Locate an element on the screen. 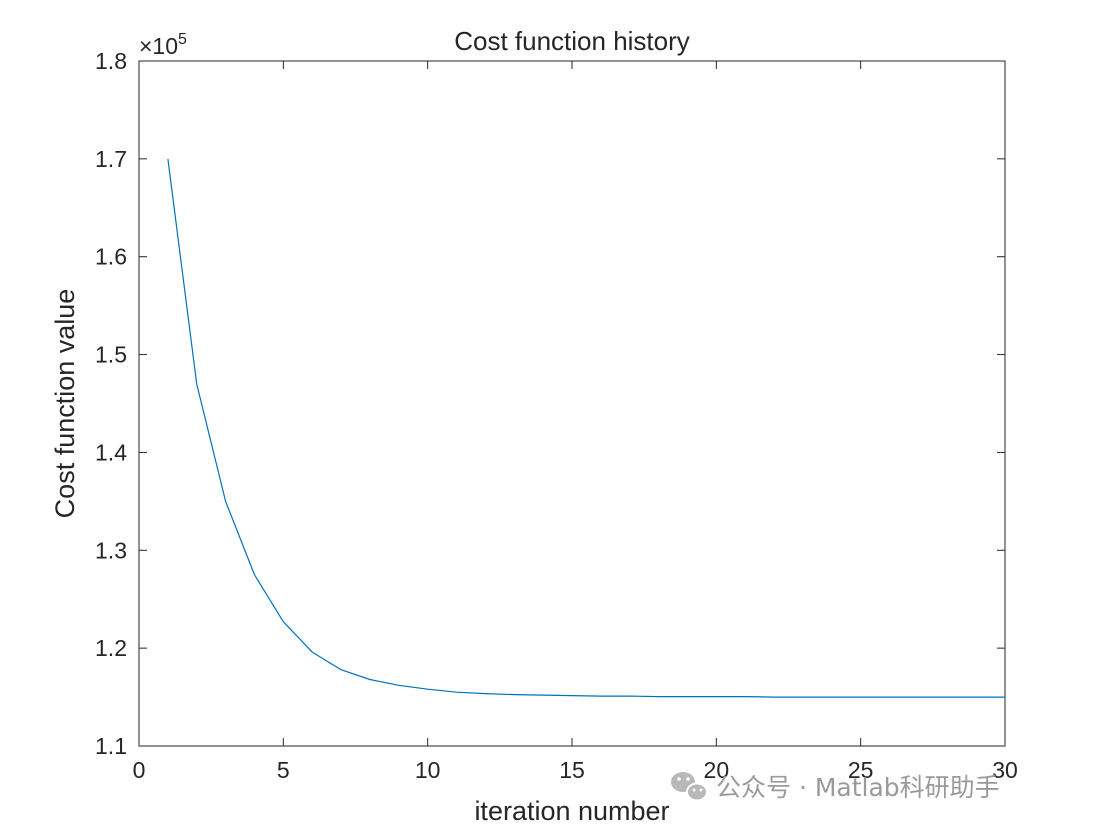 The width and height of the screenshot is (1104, 830). y-tick-label: 1.3 is located at coordinates (111, 550).